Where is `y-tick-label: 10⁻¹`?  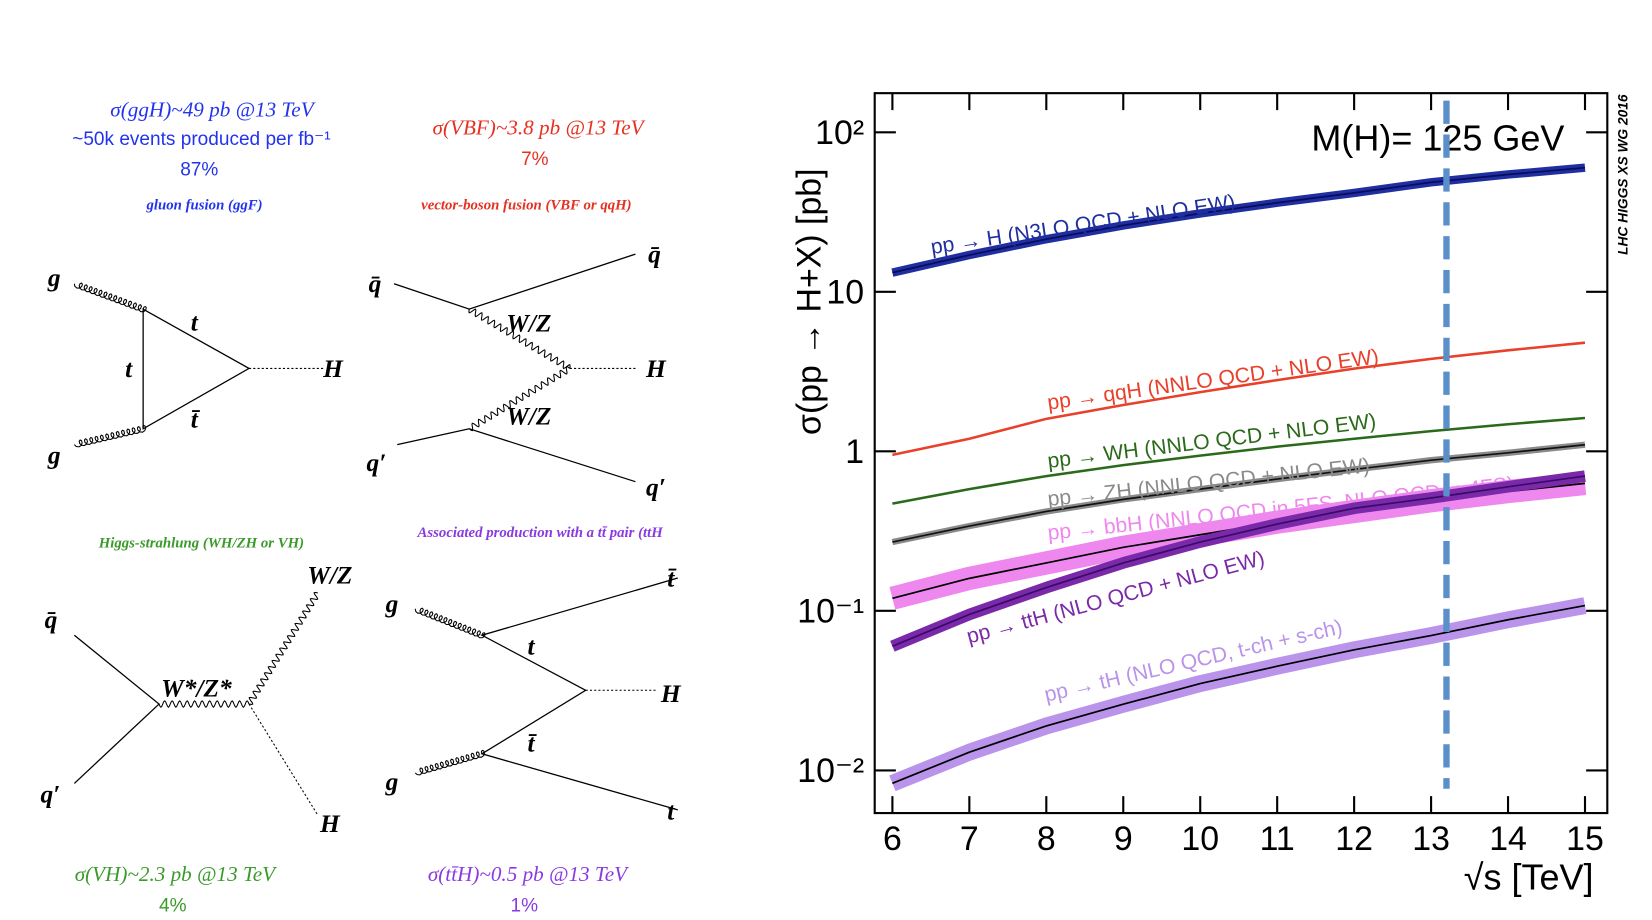
y-tick-label: 10⁻¹ is located at coordinates (830, 612).